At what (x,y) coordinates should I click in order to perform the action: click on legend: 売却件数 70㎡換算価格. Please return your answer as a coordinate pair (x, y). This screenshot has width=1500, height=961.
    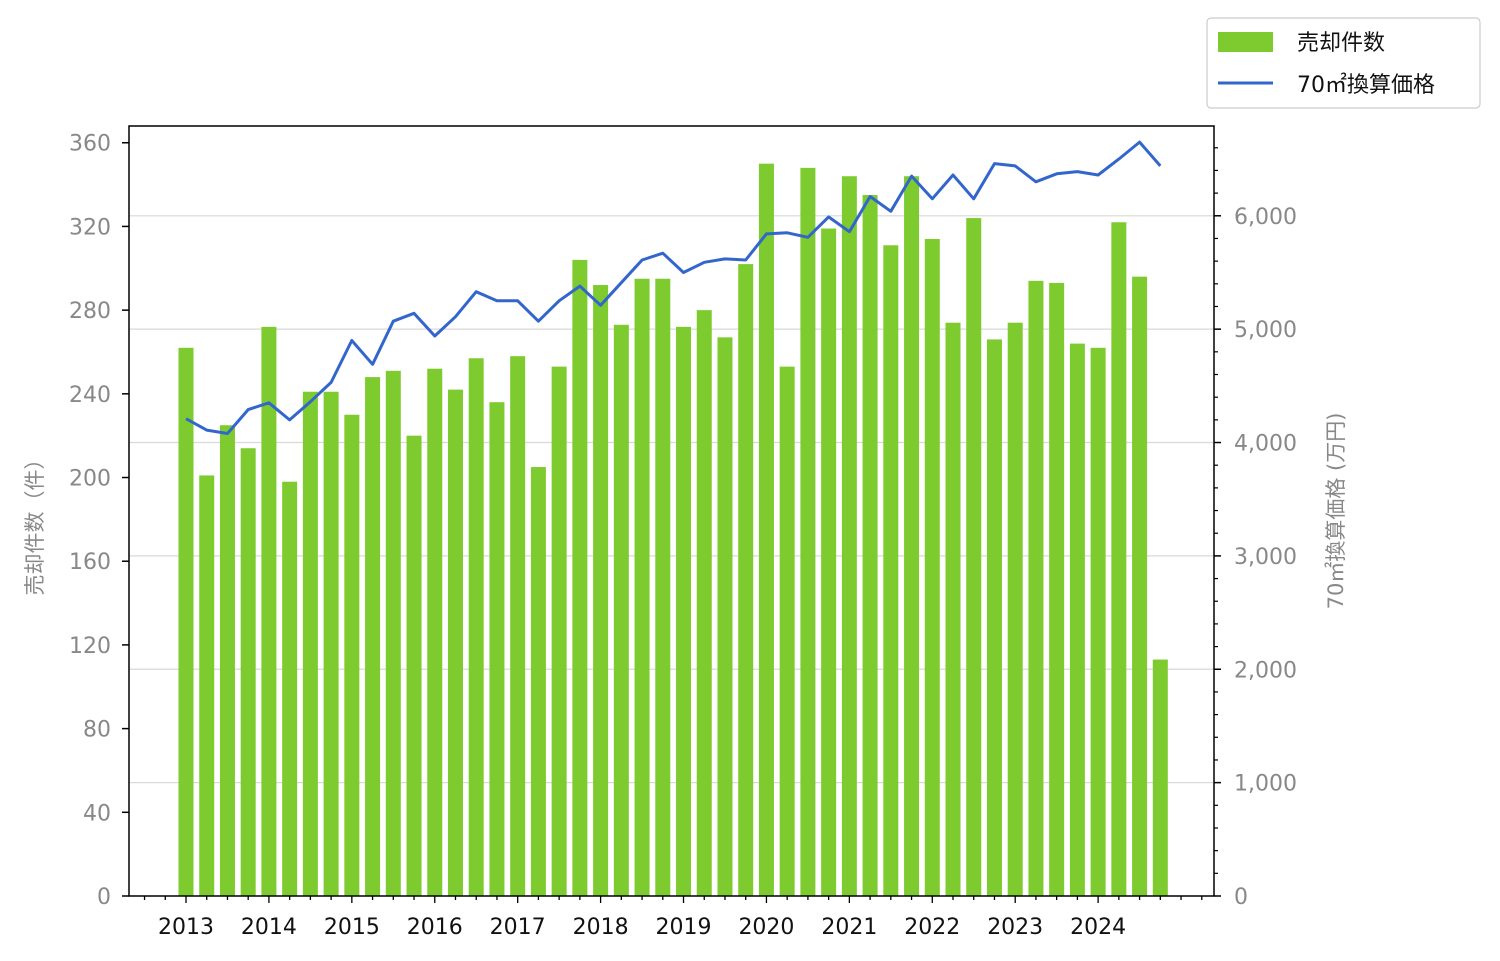
    Looking at the image, I should click on (1343, 63).